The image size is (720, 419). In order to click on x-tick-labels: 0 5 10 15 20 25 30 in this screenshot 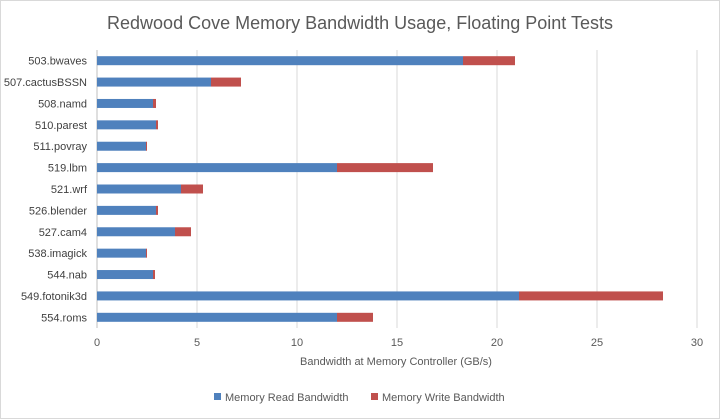, I will do `click(398, 343)`.